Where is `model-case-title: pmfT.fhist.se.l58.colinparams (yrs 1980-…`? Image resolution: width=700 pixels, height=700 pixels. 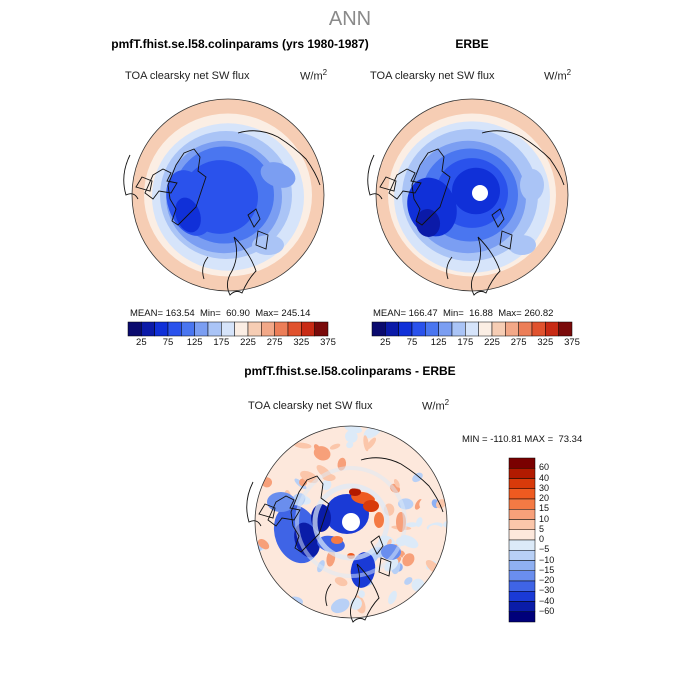
model-case-title: pmfT.fhist.se.l58.colinparams (yrs 1980-… is located at coordinates (240, 44).